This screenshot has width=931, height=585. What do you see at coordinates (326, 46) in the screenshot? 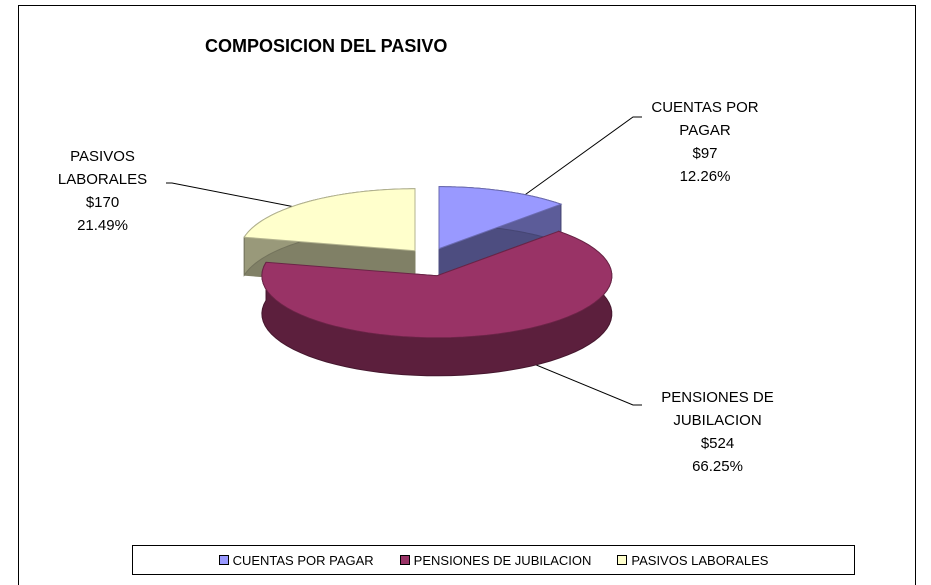
I see `chart-title: COMPOSICION DEL PASIVO` at bounding box center [326, 46].